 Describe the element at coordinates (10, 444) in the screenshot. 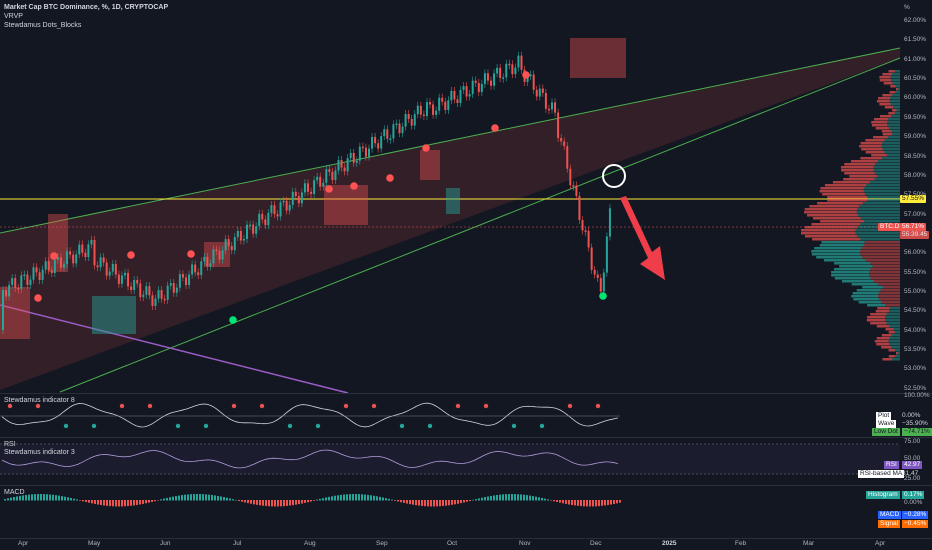

I see `rsi-pane-title: RSI` at that location.